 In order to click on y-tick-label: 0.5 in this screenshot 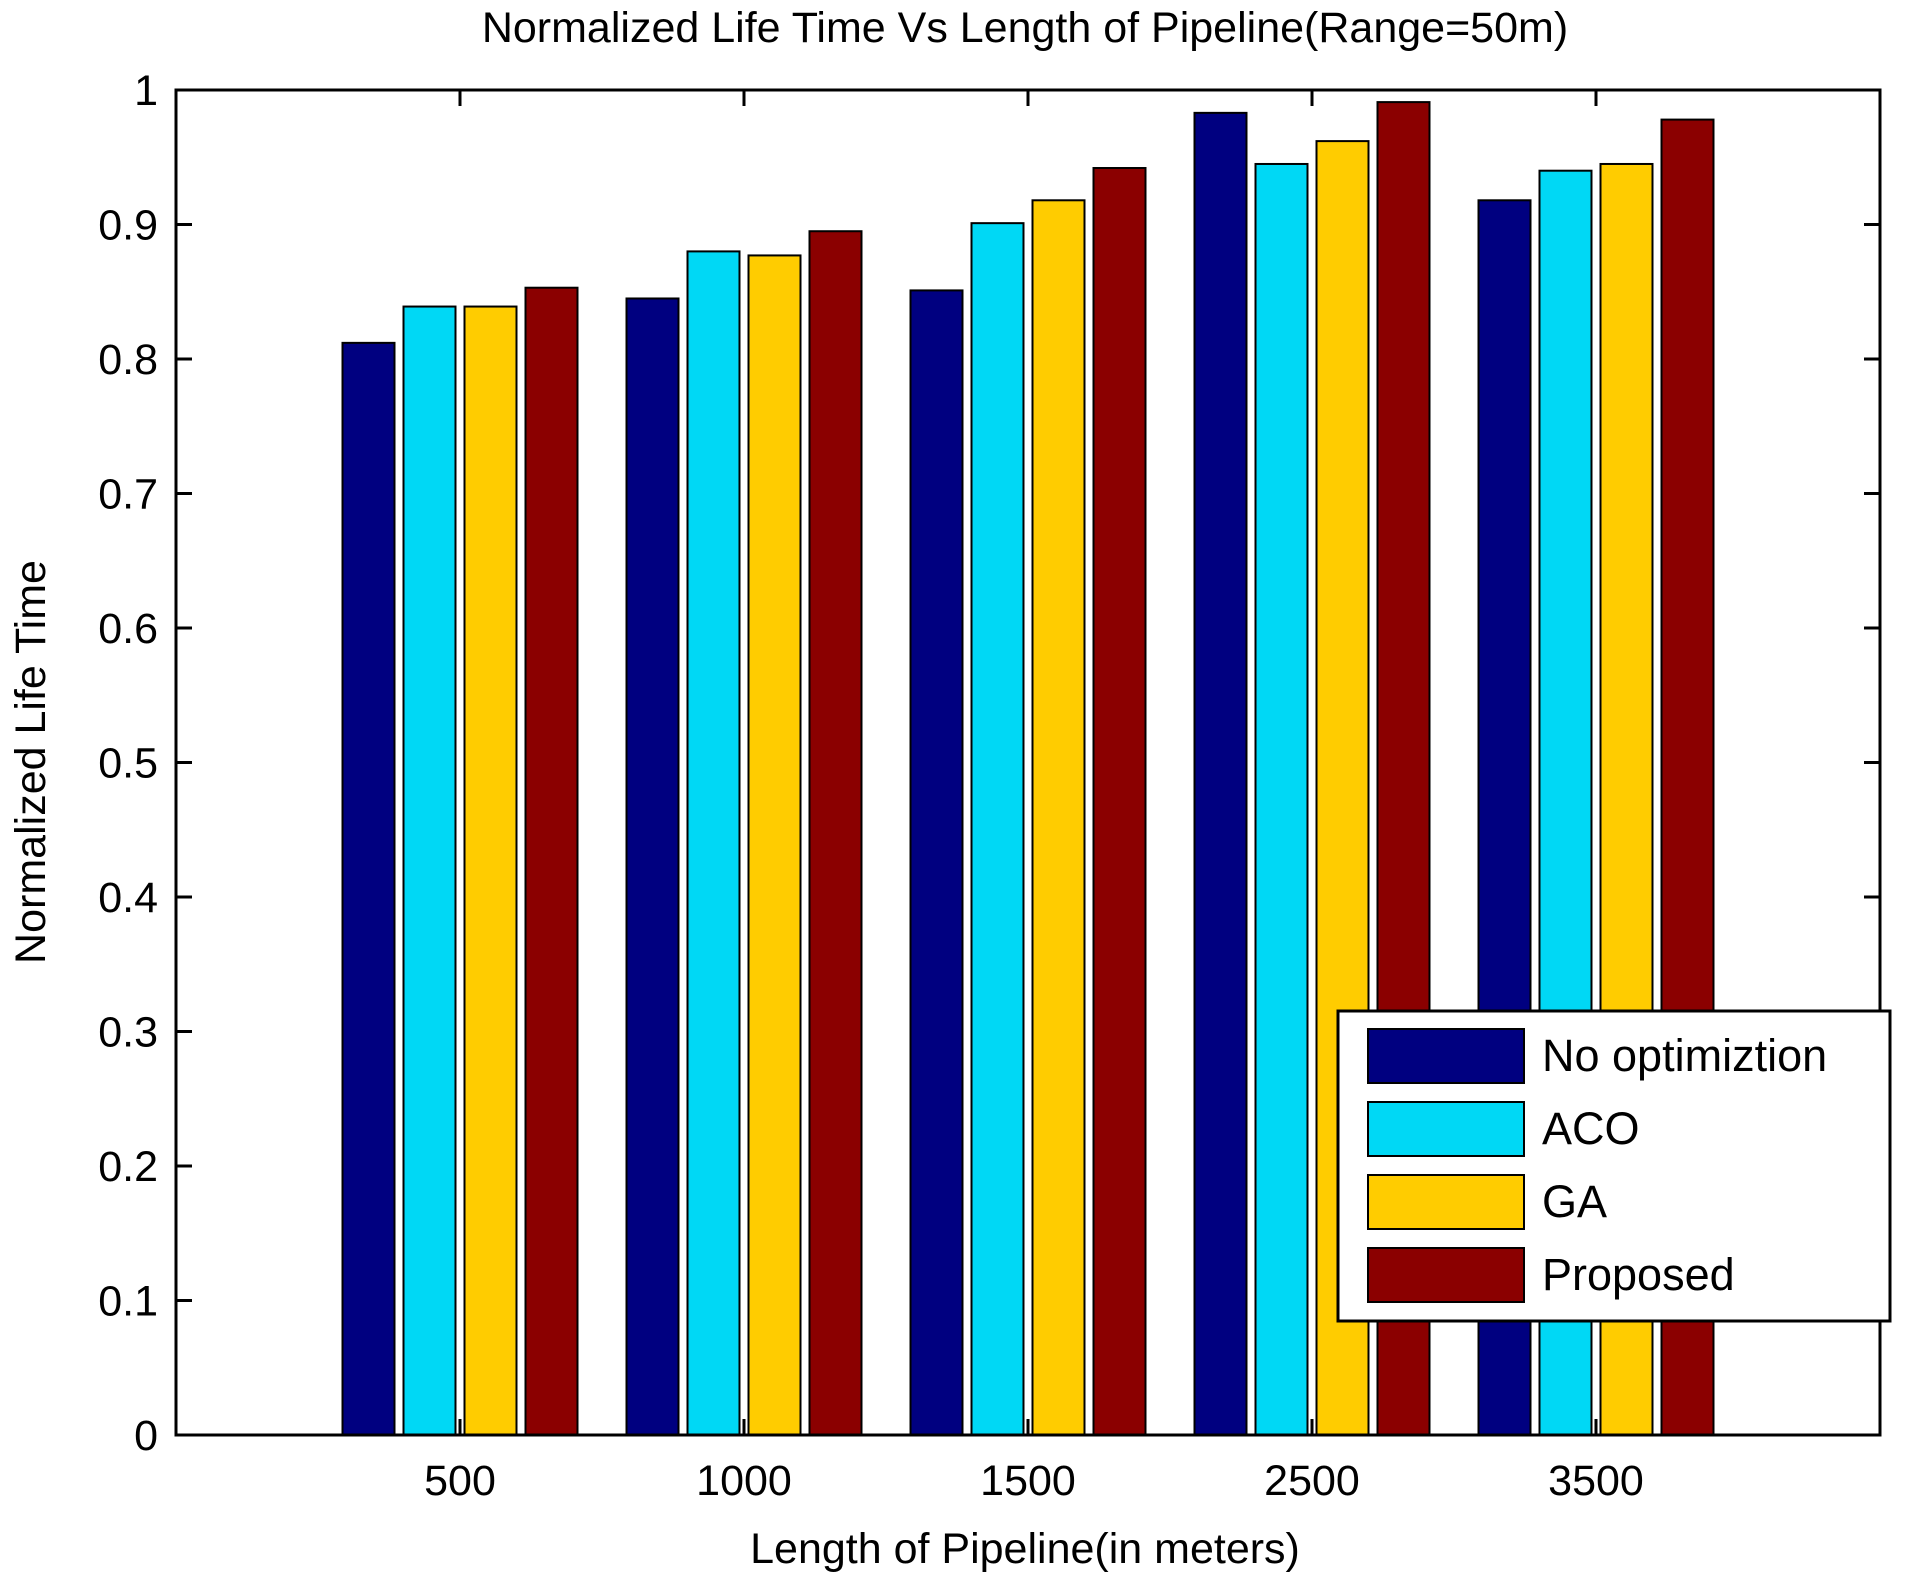, I will do `click(128, 764)`.